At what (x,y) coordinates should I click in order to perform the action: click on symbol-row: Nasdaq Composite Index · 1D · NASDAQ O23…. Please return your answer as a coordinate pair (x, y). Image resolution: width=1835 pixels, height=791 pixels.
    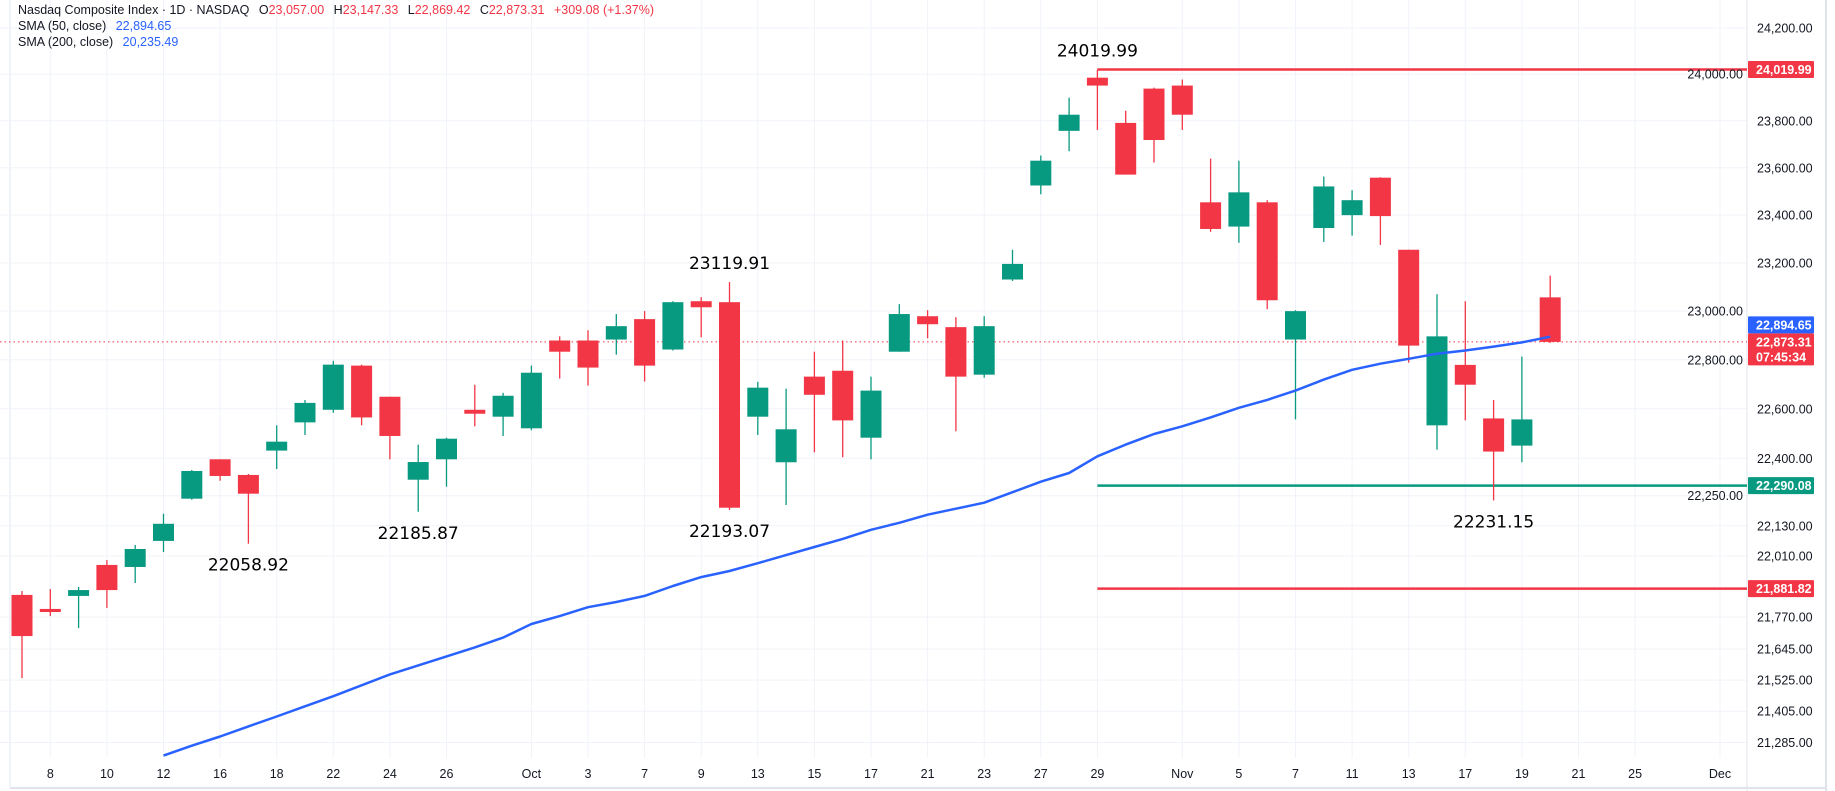
    Looking at the image, I should click on (336, 10).